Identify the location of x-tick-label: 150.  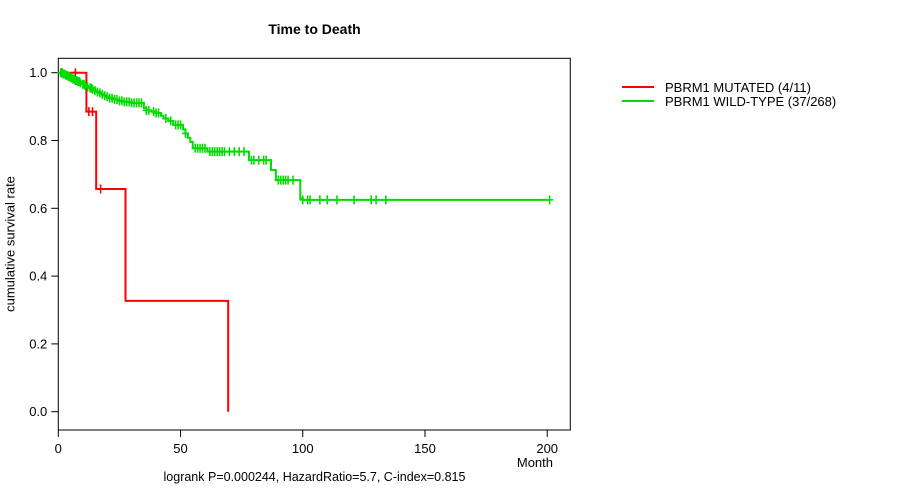
(425, 448).